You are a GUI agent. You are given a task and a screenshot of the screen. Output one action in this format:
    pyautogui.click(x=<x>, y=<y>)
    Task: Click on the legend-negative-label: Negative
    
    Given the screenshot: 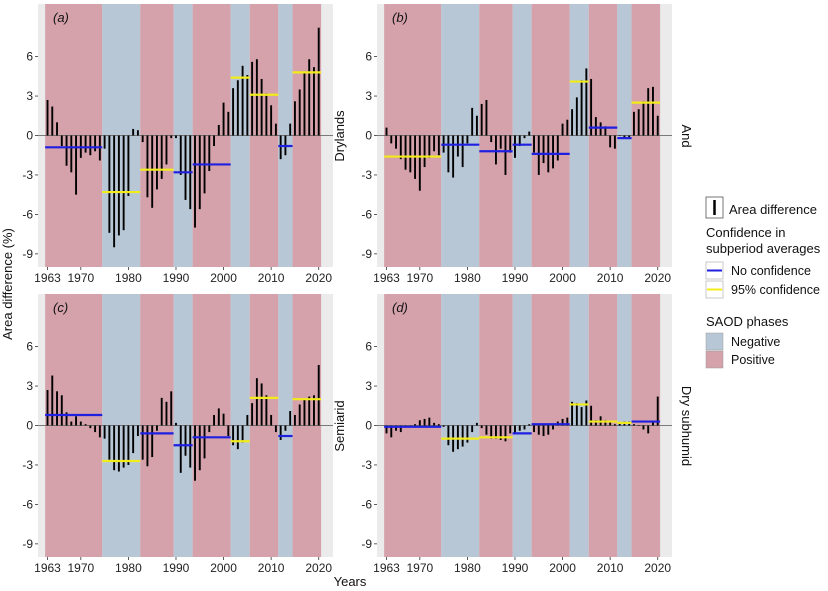 What is the action you would take?
    pyautogui.click(x=755, y=342)
    